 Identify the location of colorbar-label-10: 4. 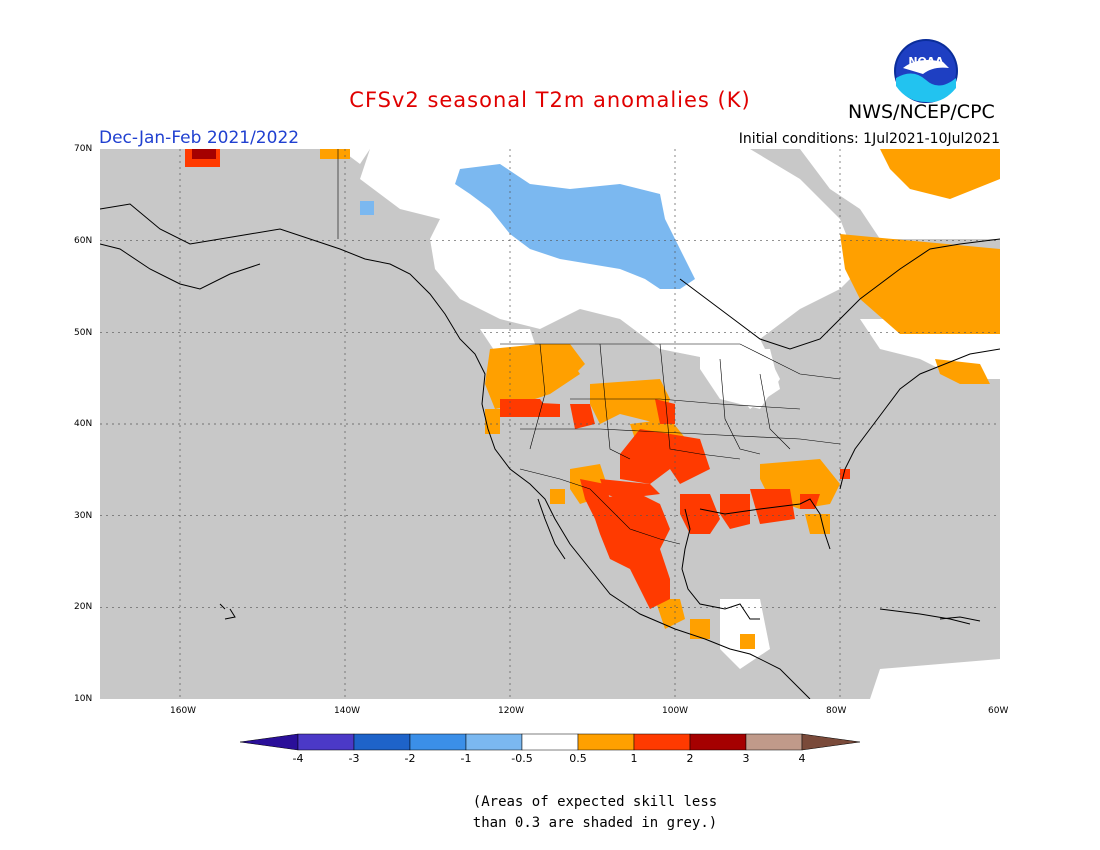
(802, 758).